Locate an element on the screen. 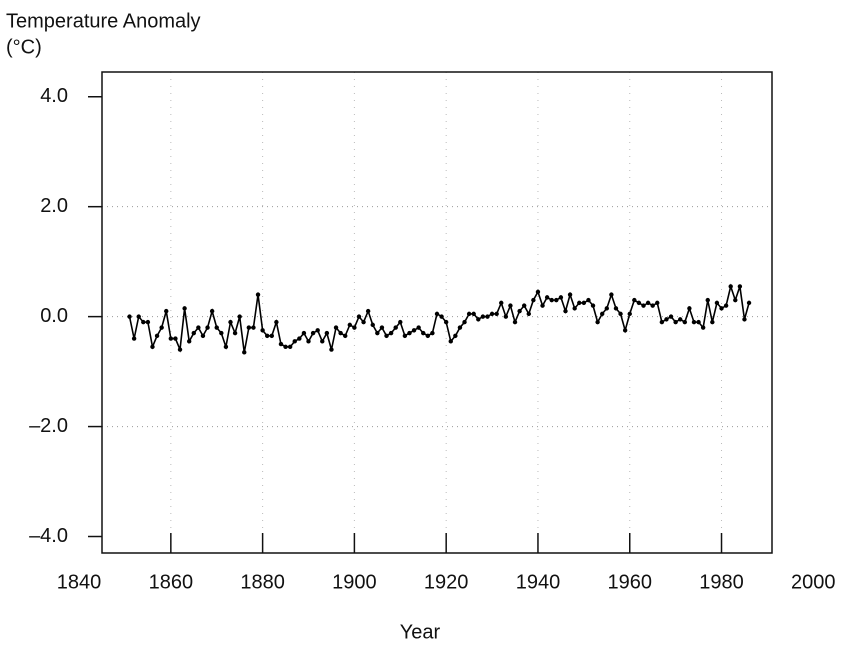 Image resolution: width=852 pixels, height=646 pixels. x-tick-label: 1980 is located at coordinates (721, 582).